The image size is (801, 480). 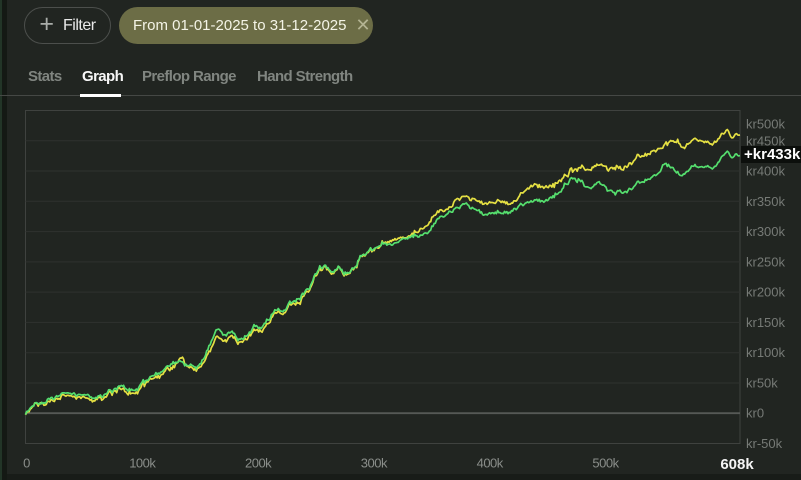 What do you see at coordinates (258, 463) in the screenshot?
I see `svg-text: 200k` at bounding box center [258, 463].